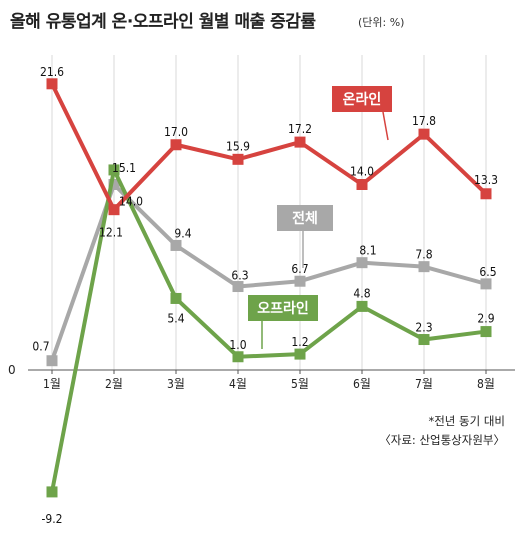 The height and width of the screenshot is (540, 526). Describe the element at coordinates (114, 384) in the screenshot. I see `tick-label-2: 2월` at that location.